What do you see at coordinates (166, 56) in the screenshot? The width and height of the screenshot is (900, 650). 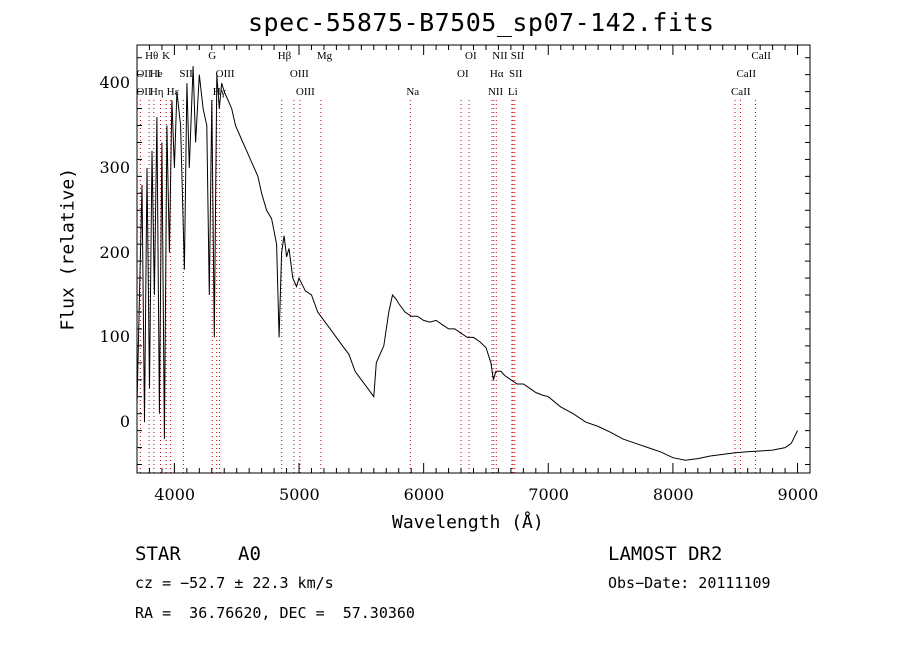 I see `emission-line-label: K` at bounding box center [166, 56].